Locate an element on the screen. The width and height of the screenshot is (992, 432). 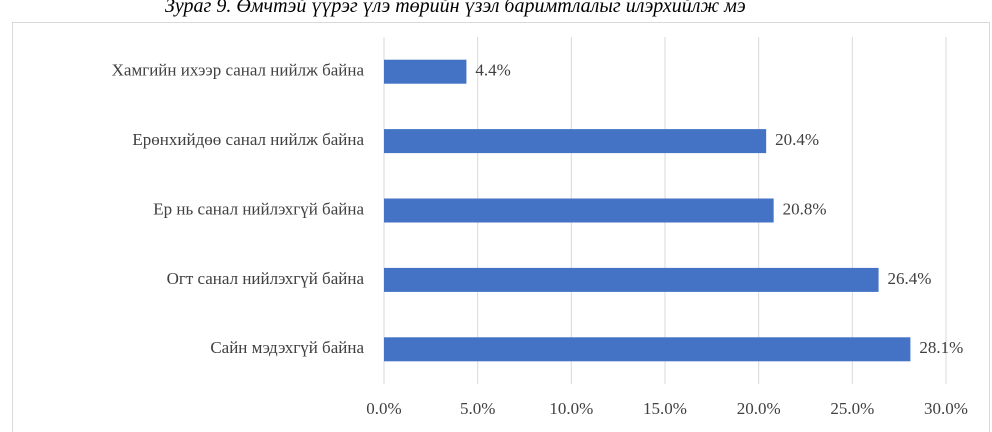
x-tick-label: 10.0% is located at coordinates (571, 408).